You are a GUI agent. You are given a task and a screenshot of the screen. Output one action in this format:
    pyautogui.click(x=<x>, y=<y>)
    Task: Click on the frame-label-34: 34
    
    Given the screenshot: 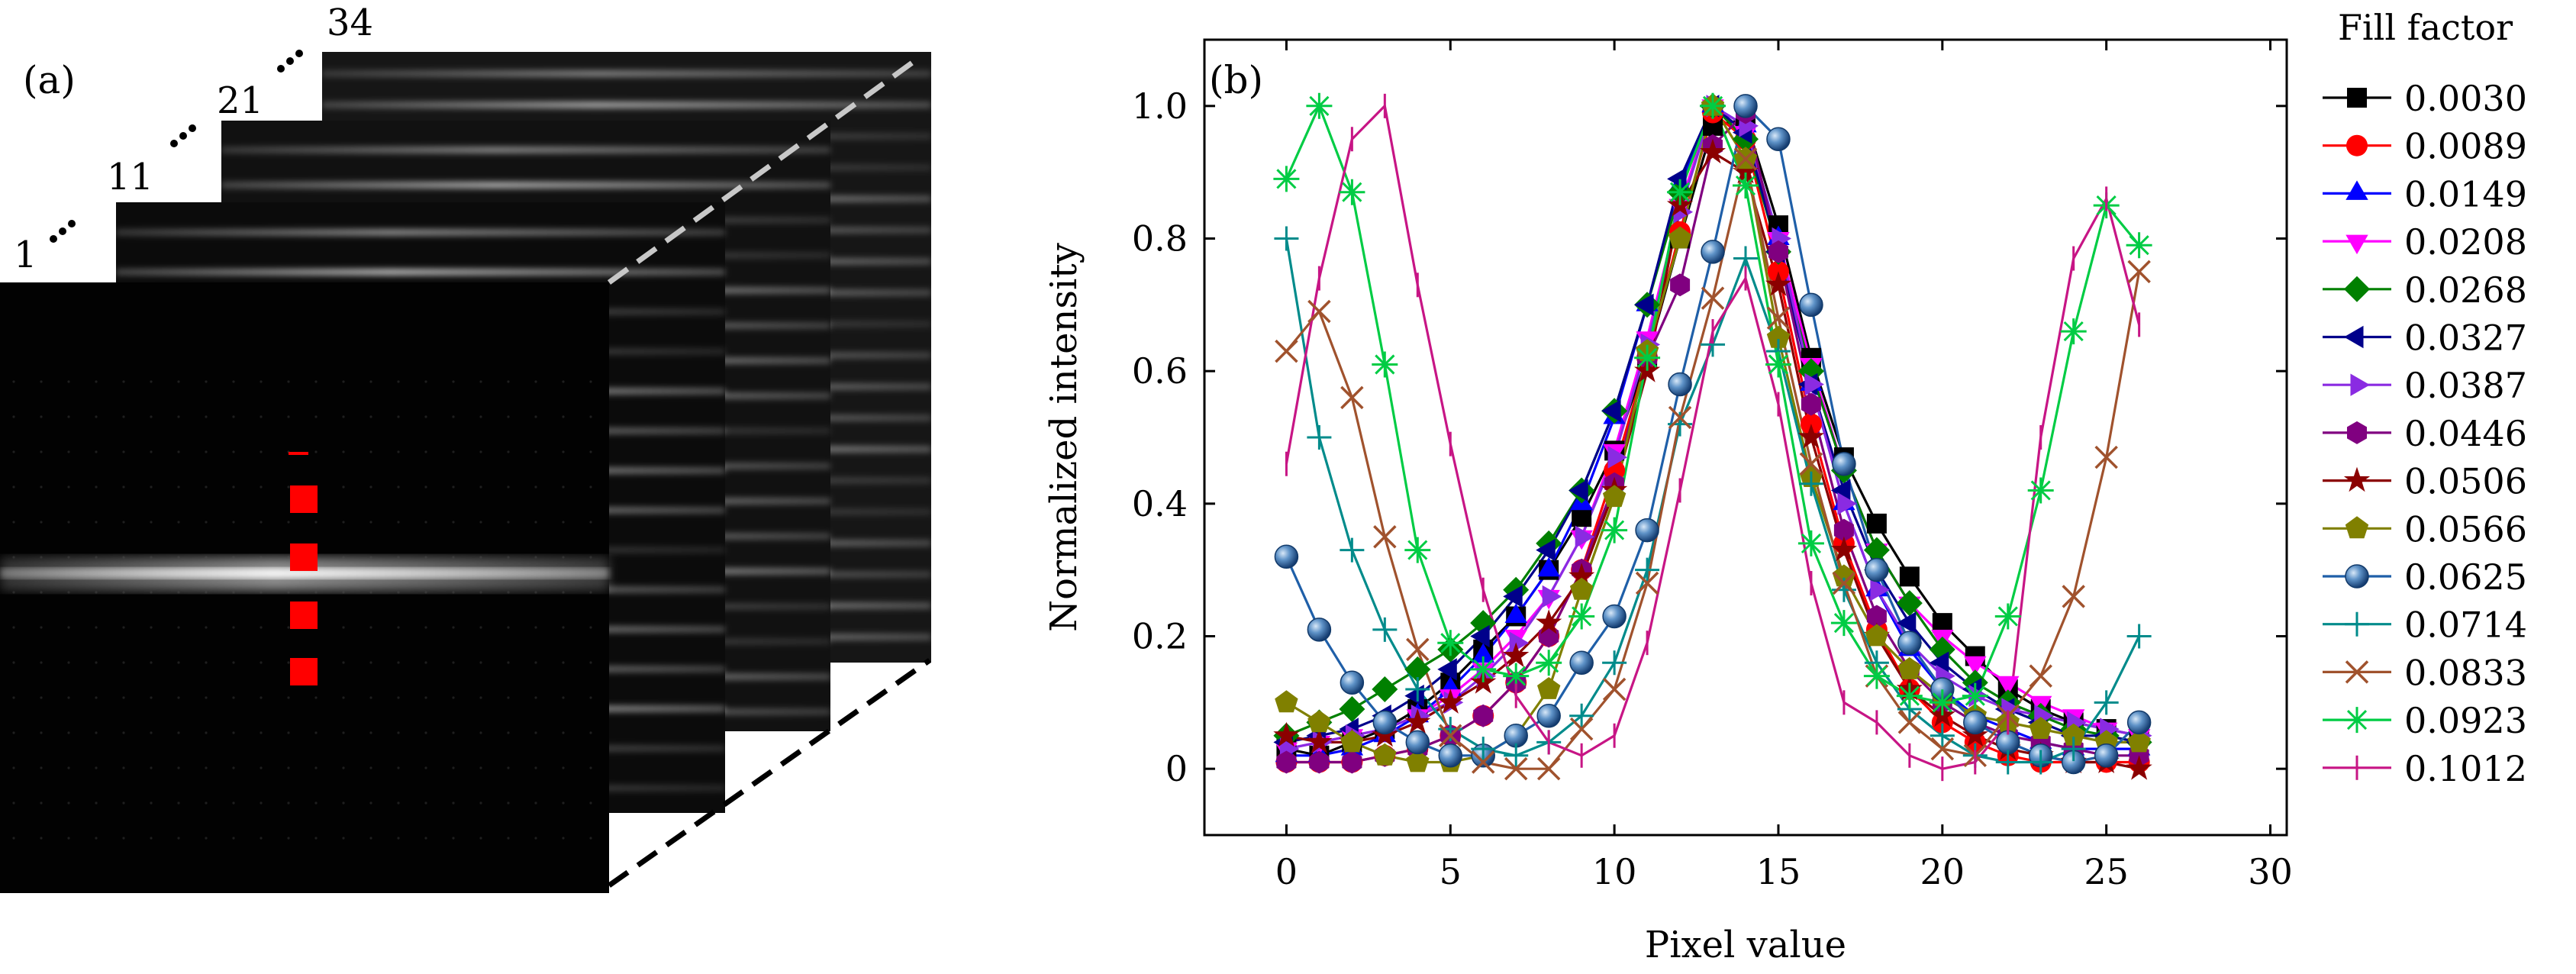 What is the action you would take?
    pyautogui.click(x=350, y=23)
    